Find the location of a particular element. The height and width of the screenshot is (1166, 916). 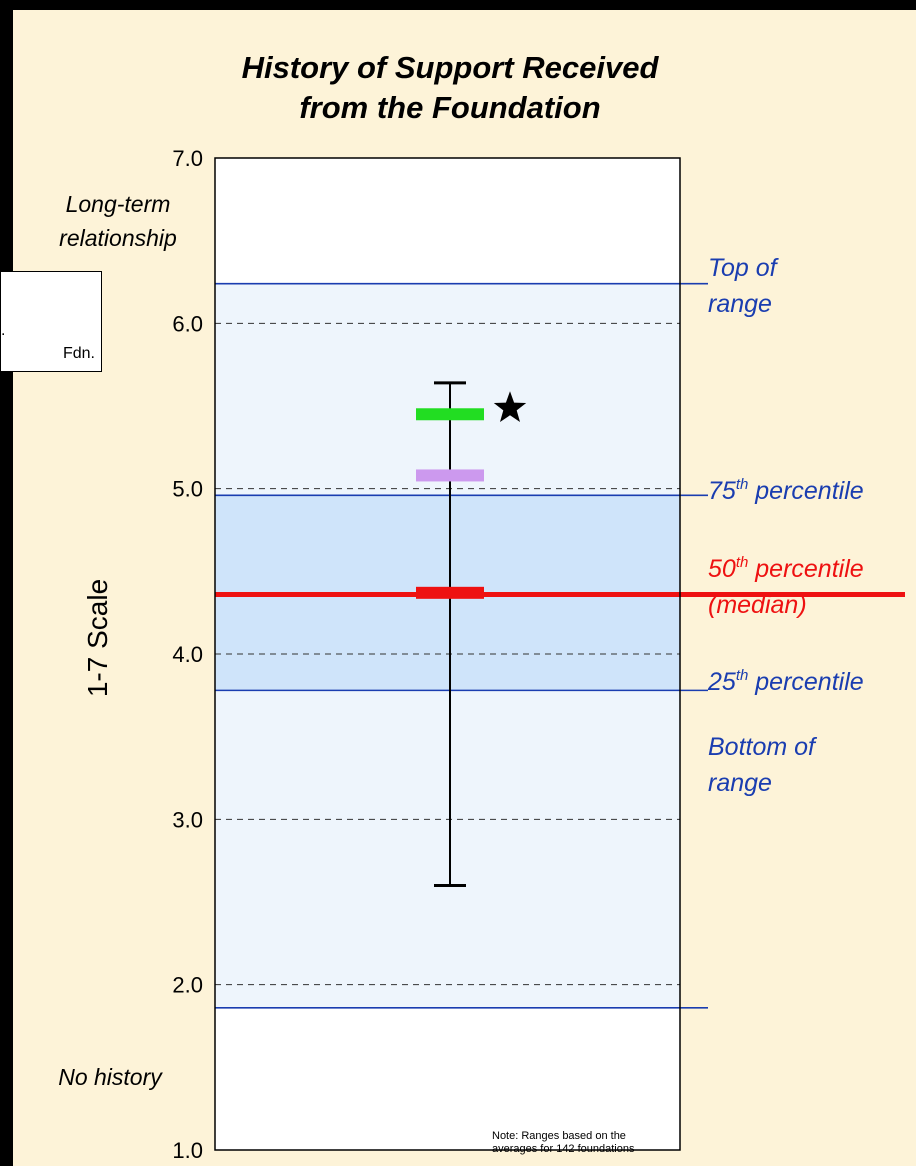

range-label-p75-text: percentile is located at coordinates (805, 491).